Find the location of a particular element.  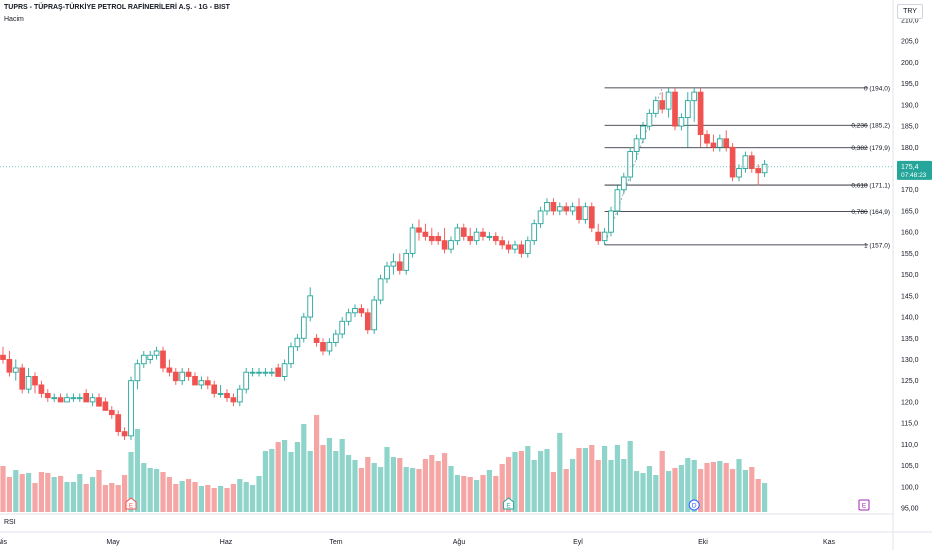

price-tick-label: 185,0 is located at coordinates (910, 127).